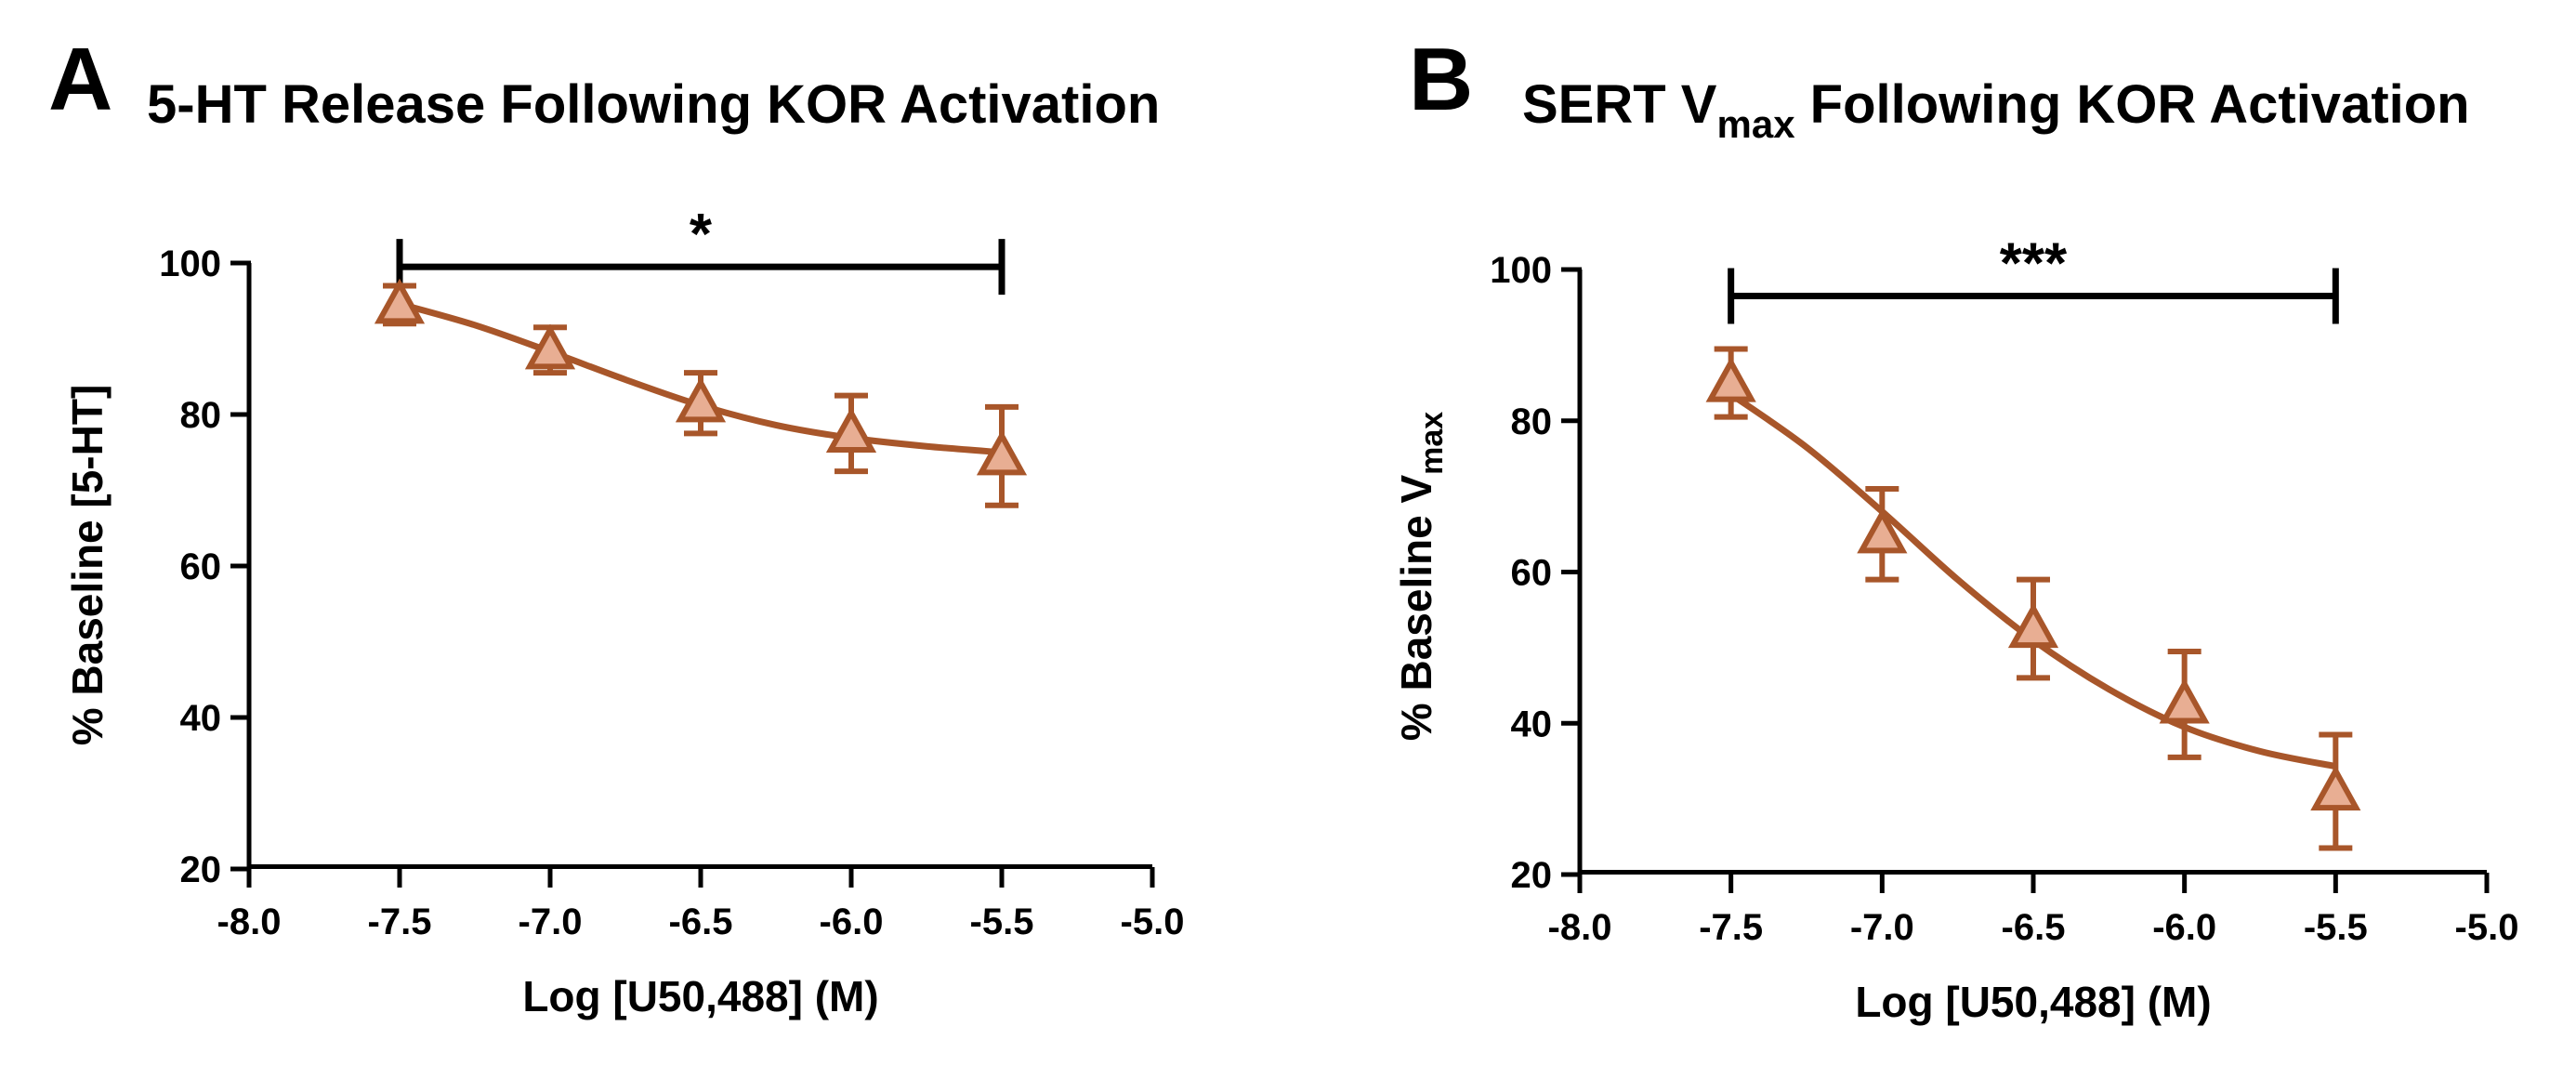  I want to click on panel-b-title-sub: max, so click(1756, 124).